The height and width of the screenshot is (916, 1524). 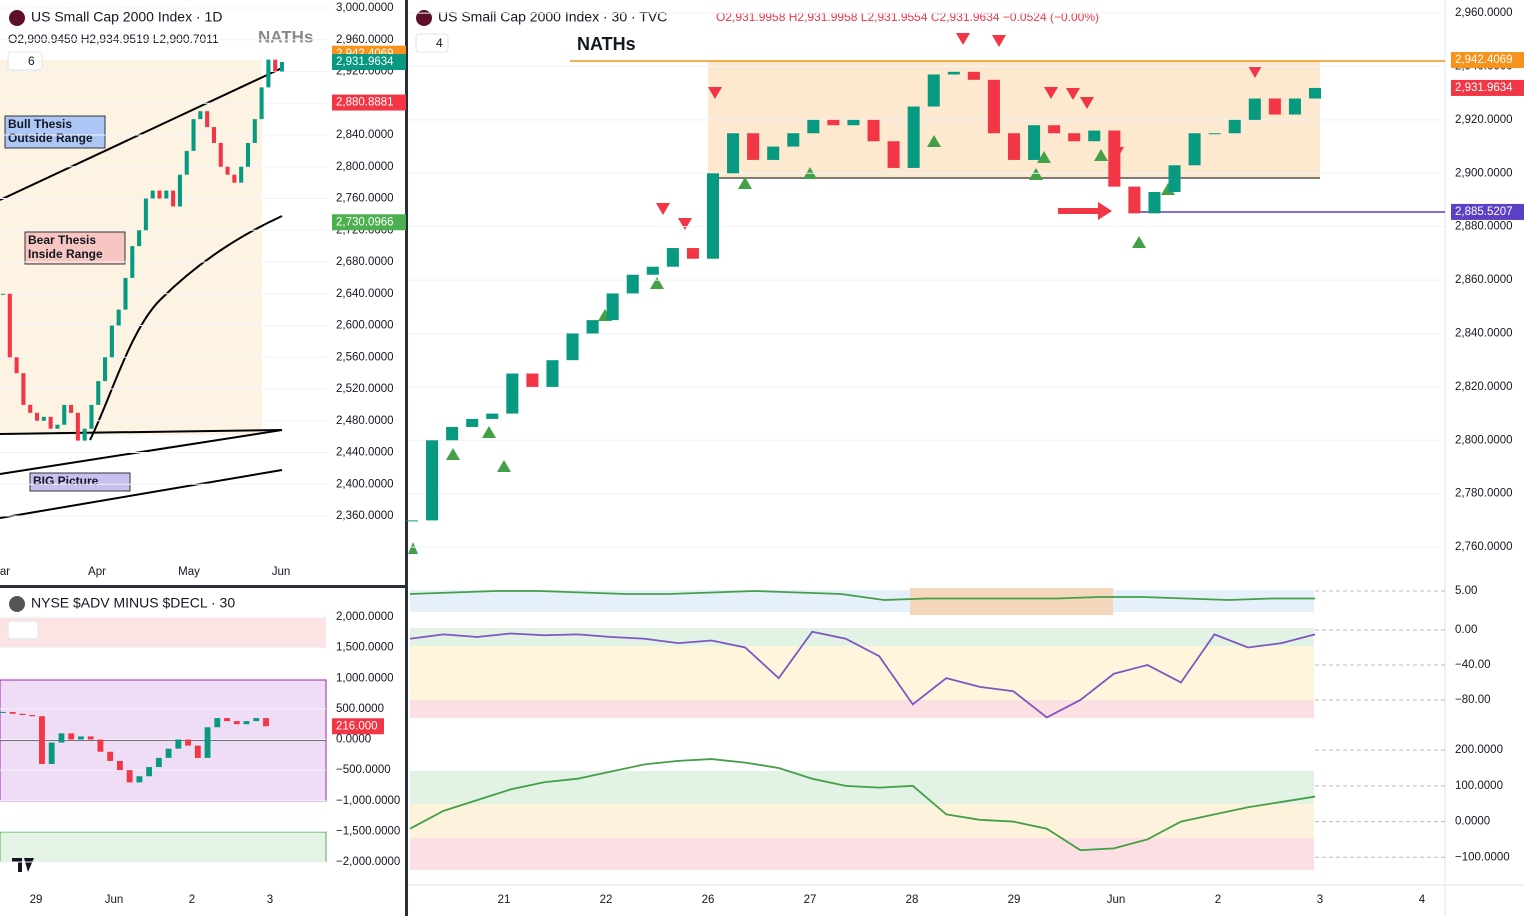 I want to click on x-tick-label: ar, so click(x=5, y=572).